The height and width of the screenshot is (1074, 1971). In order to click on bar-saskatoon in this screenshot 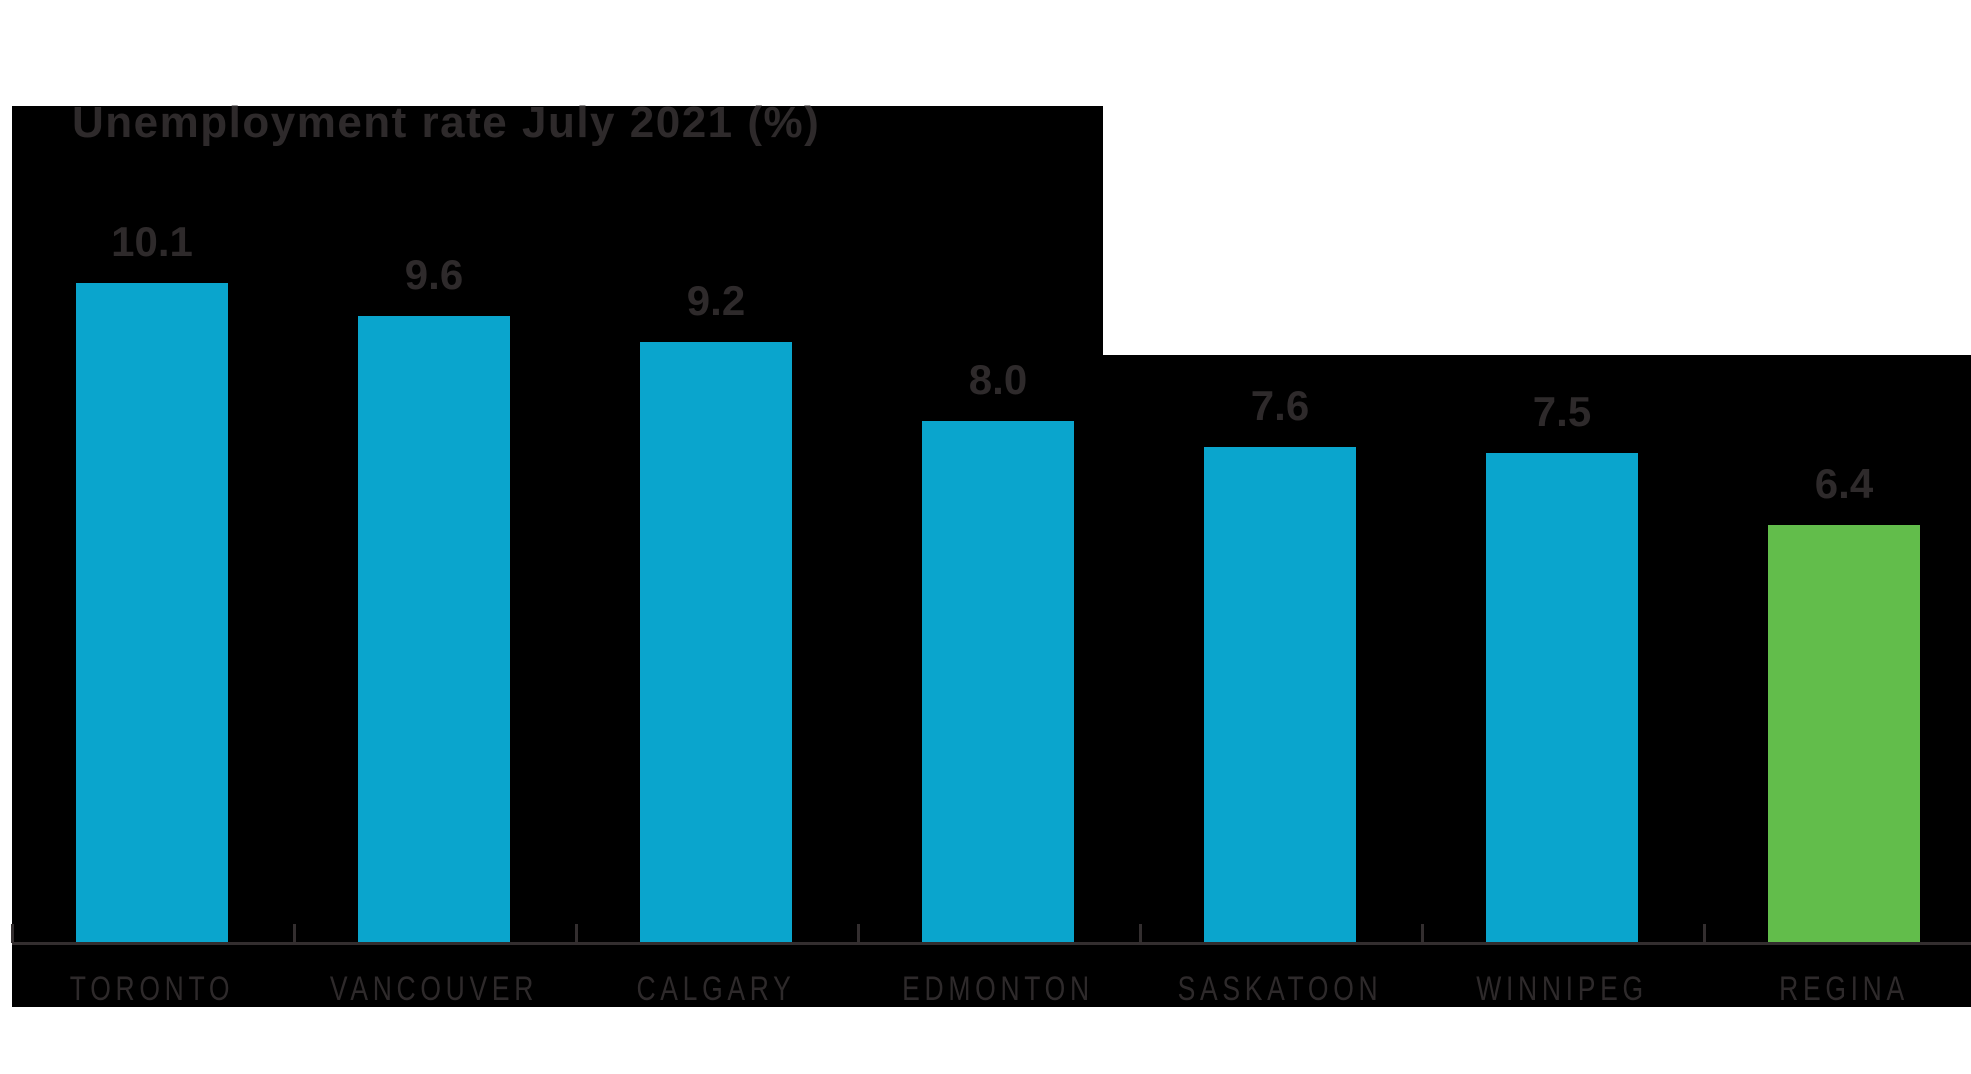, I will do `click(1280, 695)`.